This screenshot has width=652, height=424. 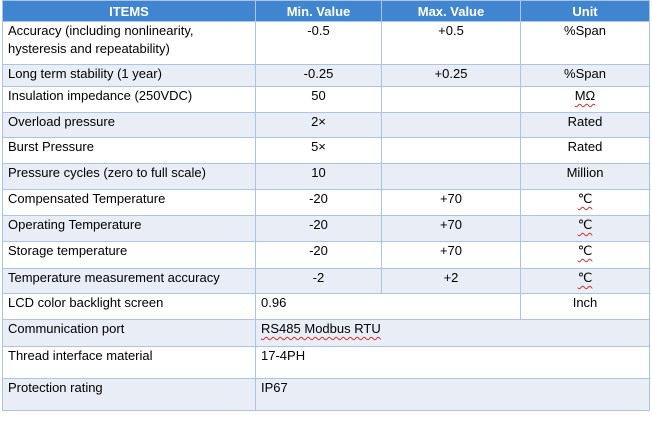 I want to click on table-row: Communication port RS485 Modbus RTU, so click(x=326, y=333).